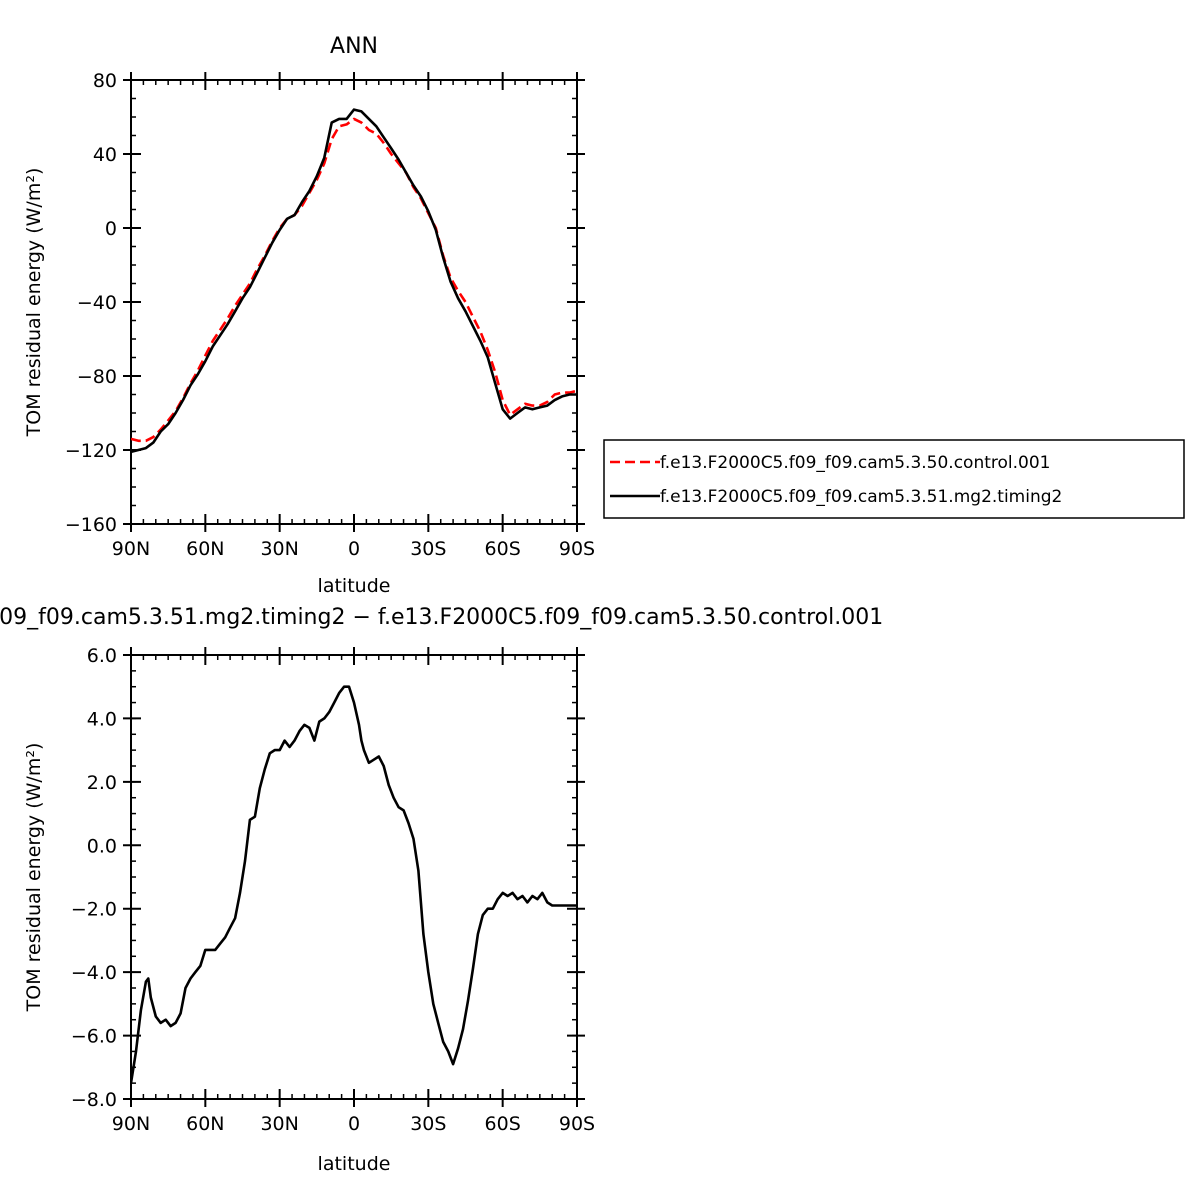 Image resolution: width=1202 pixels, height=1202 pixels. Describe the element at coordinates (94, 973) in the screenshot. I see `y-tick-label: −4.0` at that location.